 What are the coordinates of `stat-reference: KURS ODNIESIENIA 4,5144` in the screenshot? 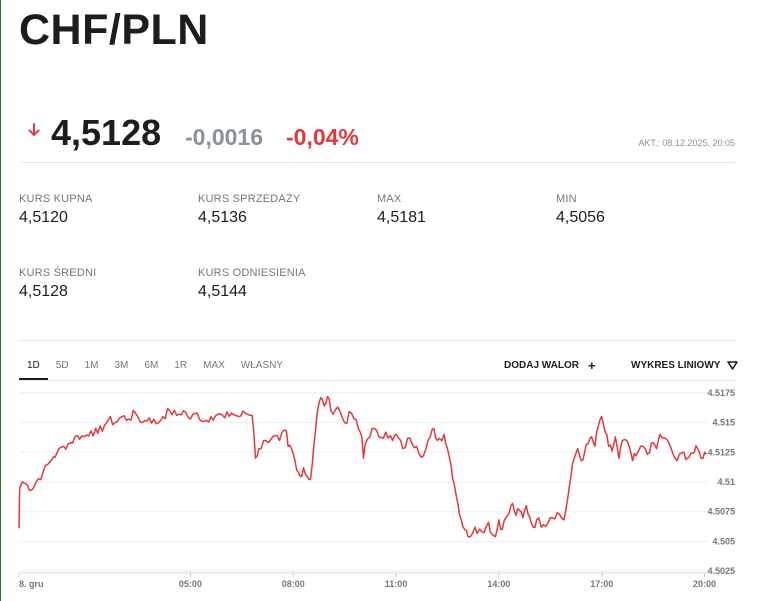 It's located at (252, 284).